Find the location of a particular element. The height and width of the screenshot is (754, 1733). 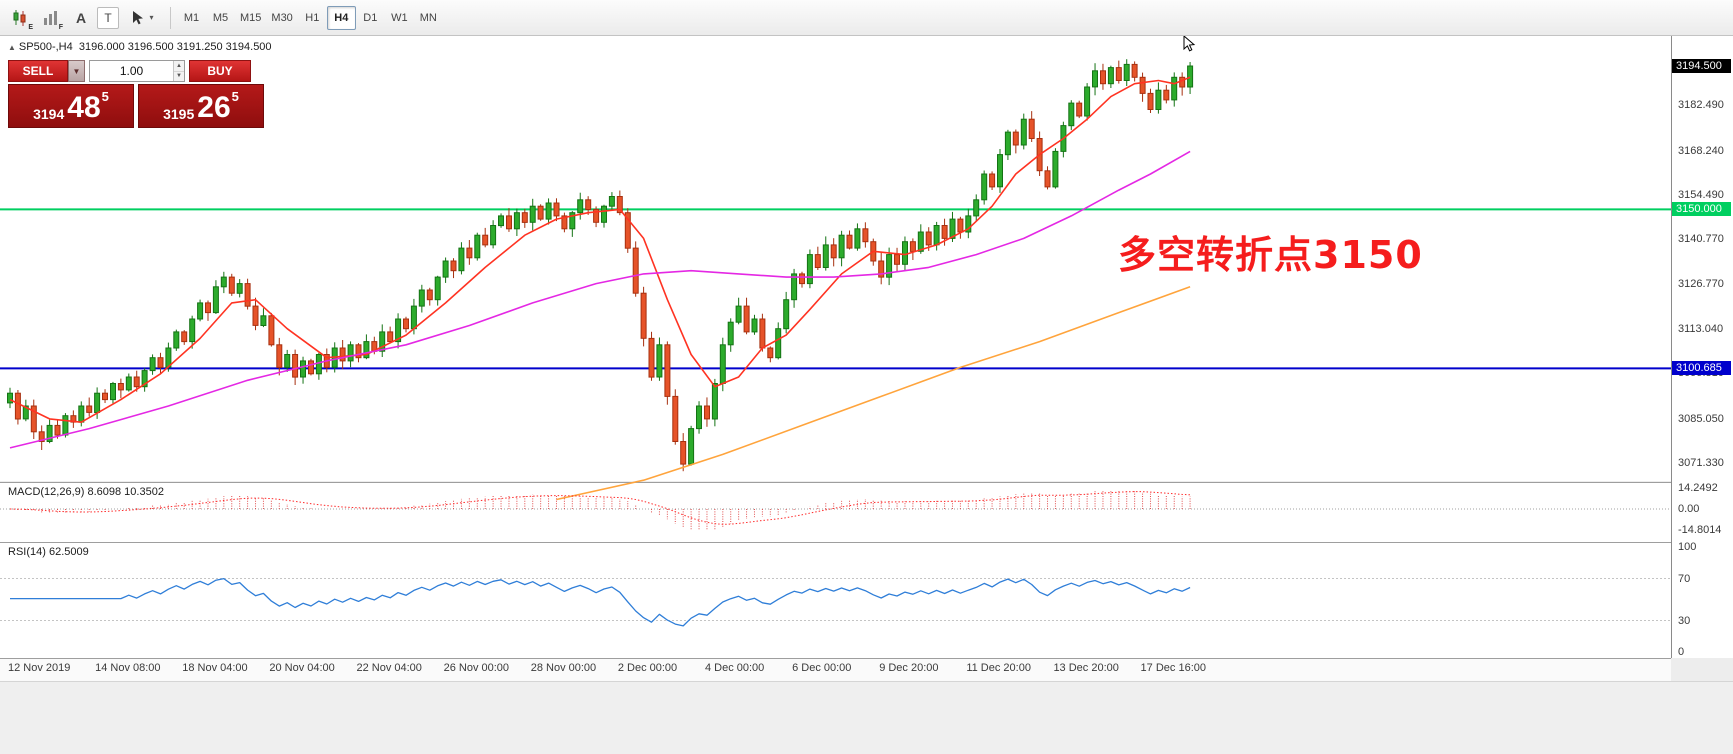

time-axis-label: 6 Dec 00:00 is located at coordinates (822, 668).